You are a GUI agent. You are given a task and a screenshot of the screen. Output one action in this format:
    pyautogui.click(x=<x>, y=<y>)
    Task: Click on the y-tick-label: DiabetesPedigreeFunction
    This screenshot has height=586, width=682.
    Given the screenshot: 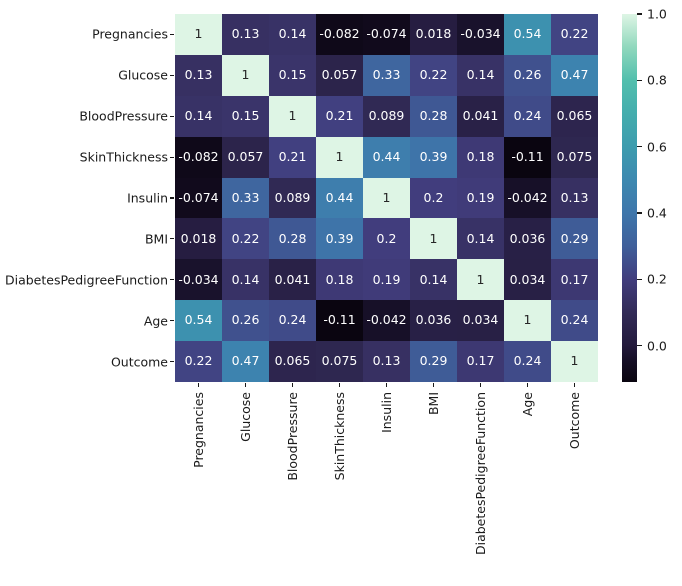 What is the action you would take?
    pyautogui.click(x=86, y=280)
    